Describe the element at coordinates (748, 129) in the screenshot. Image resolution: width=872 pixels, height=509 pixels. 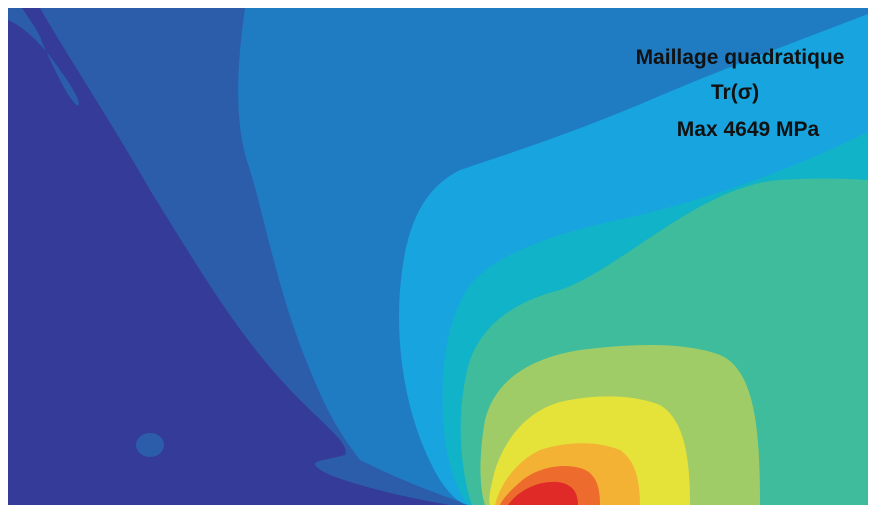
I see `annotation-line: Max 4649 MPa` at that location.